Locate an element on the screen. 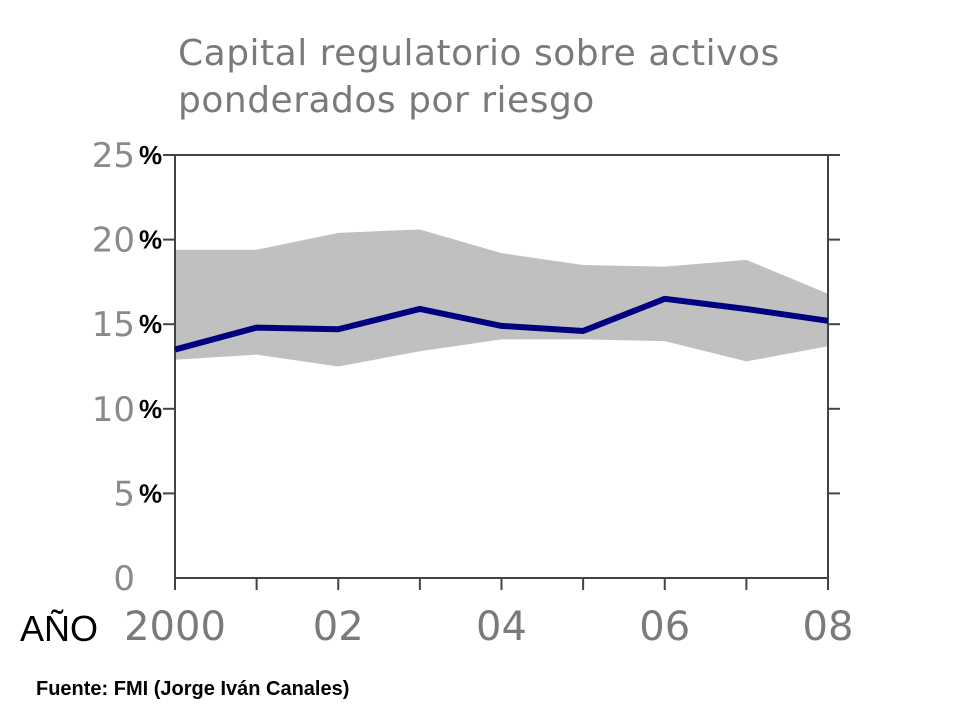  x-tick-label: 08 is located at coordinates (828, 627).